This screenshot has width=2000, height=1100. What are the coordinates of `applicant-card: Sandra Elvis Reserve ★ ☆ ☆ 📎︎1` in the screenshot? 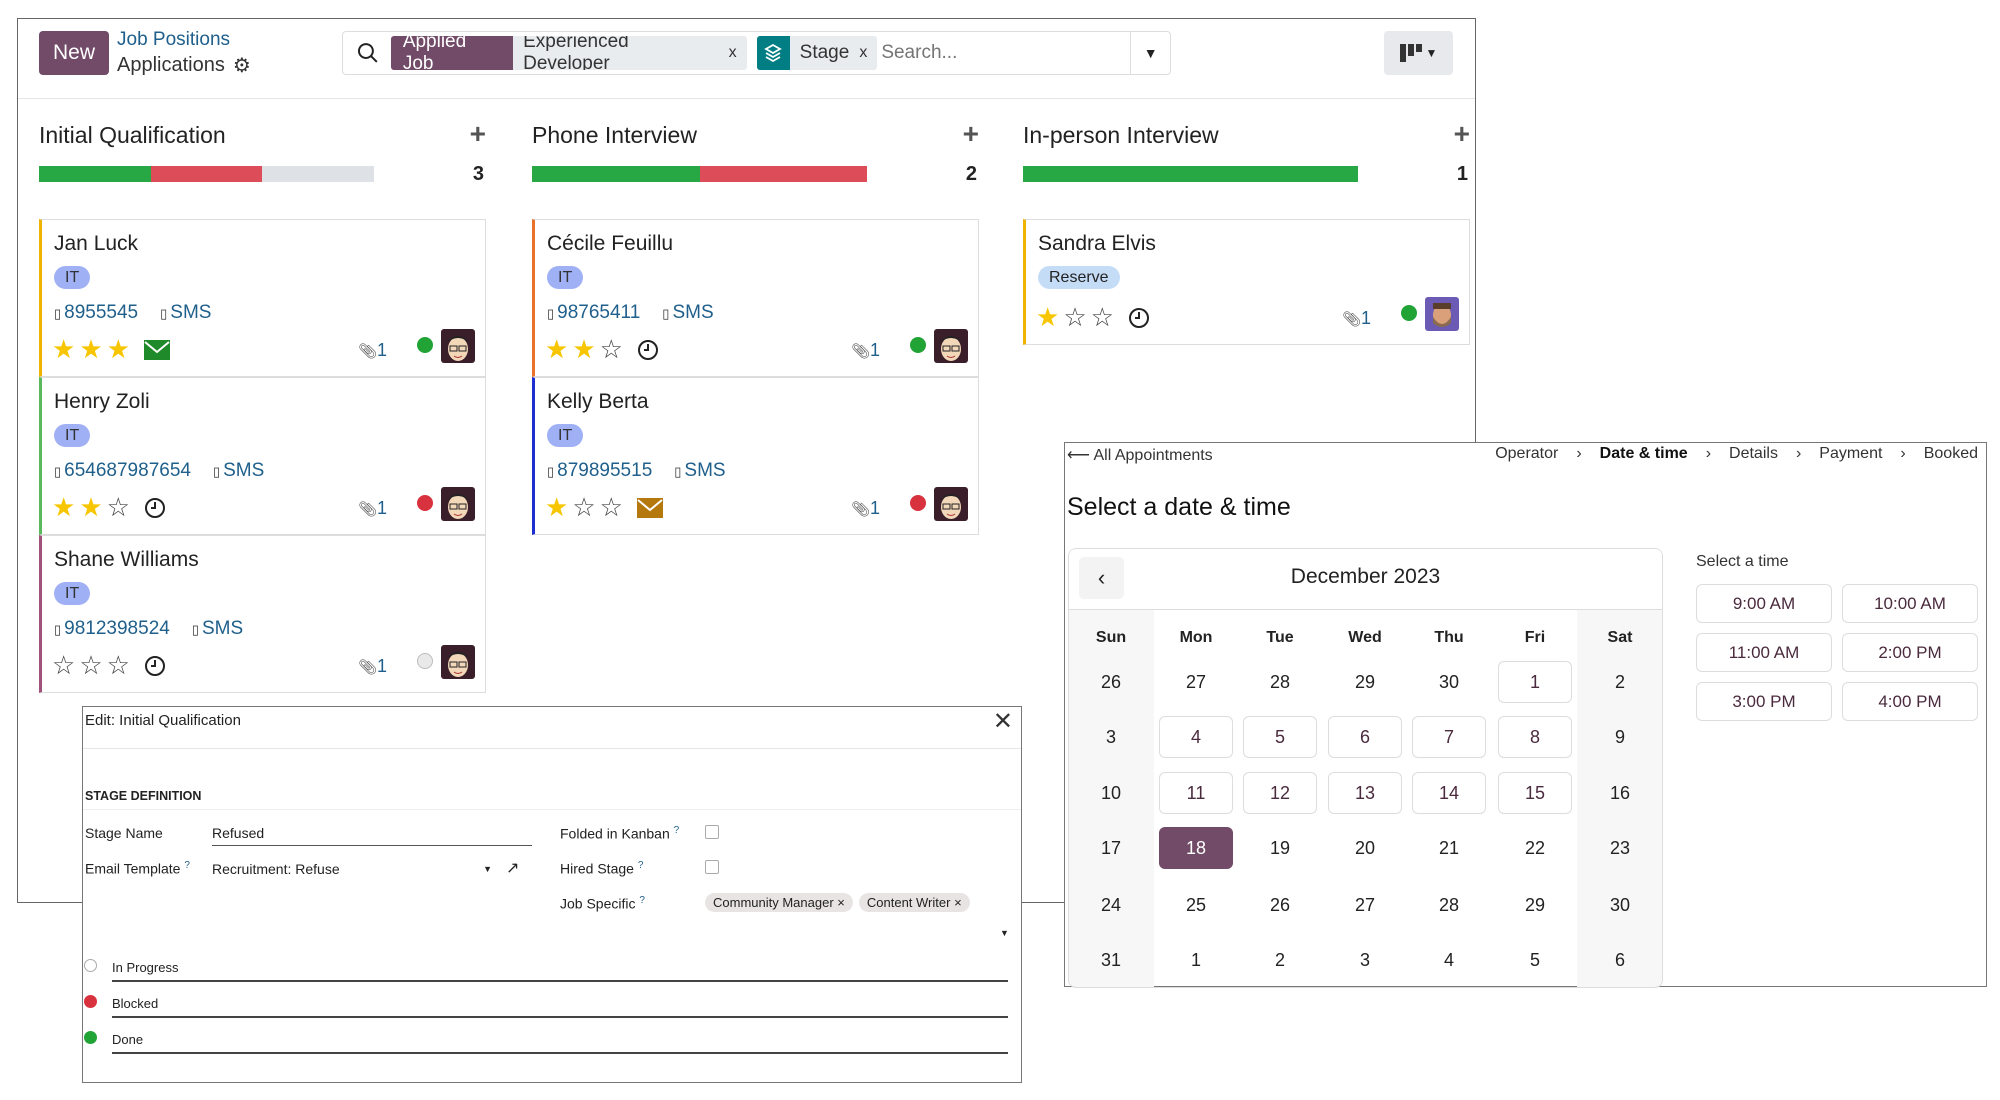 It's located at (1246, 282).